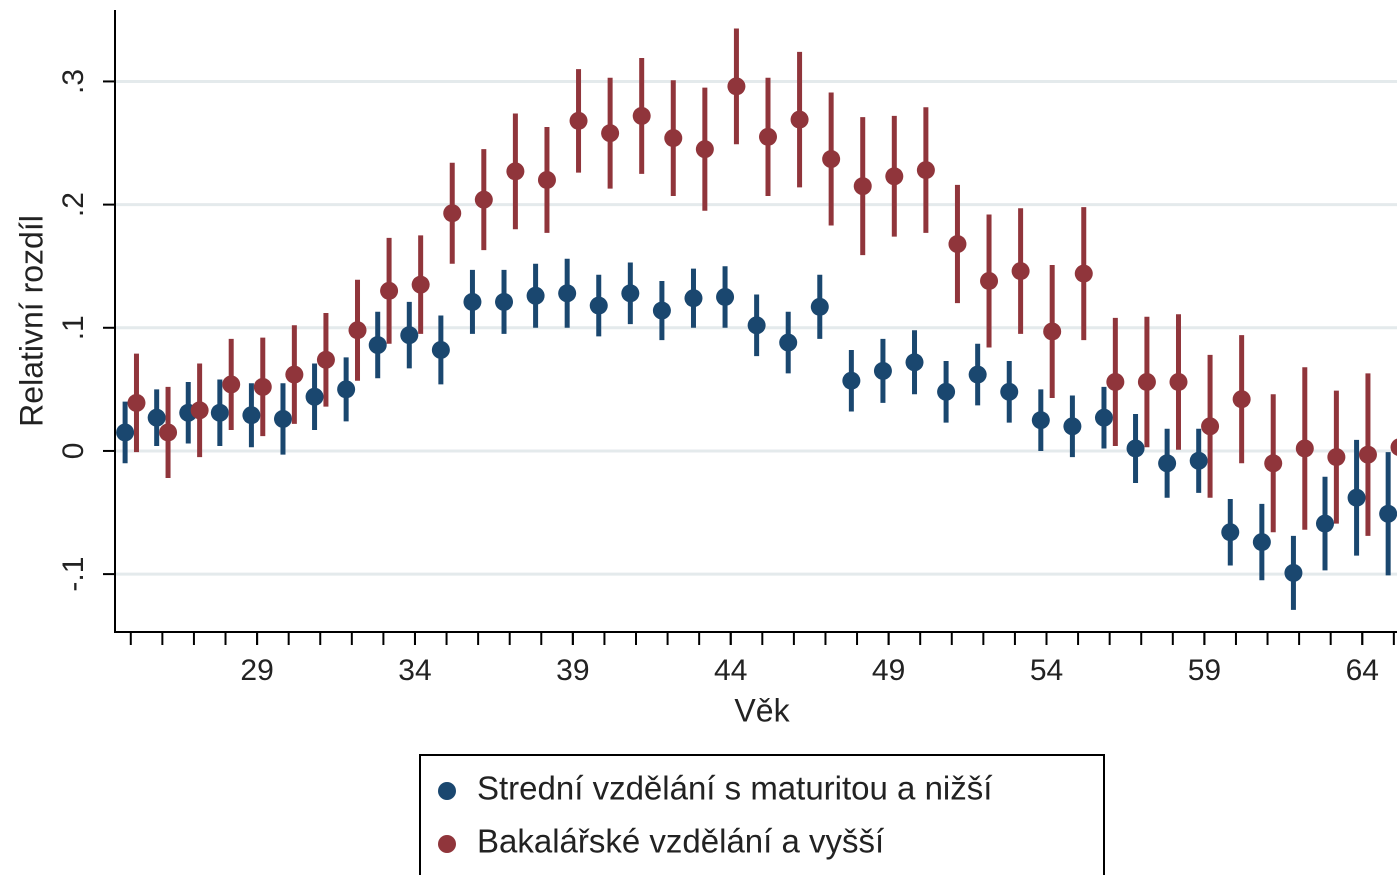 Image resolution: width=1397 pixels, height=875 pixels. I want to click on x-tick-label: 49, so click(888, 670).